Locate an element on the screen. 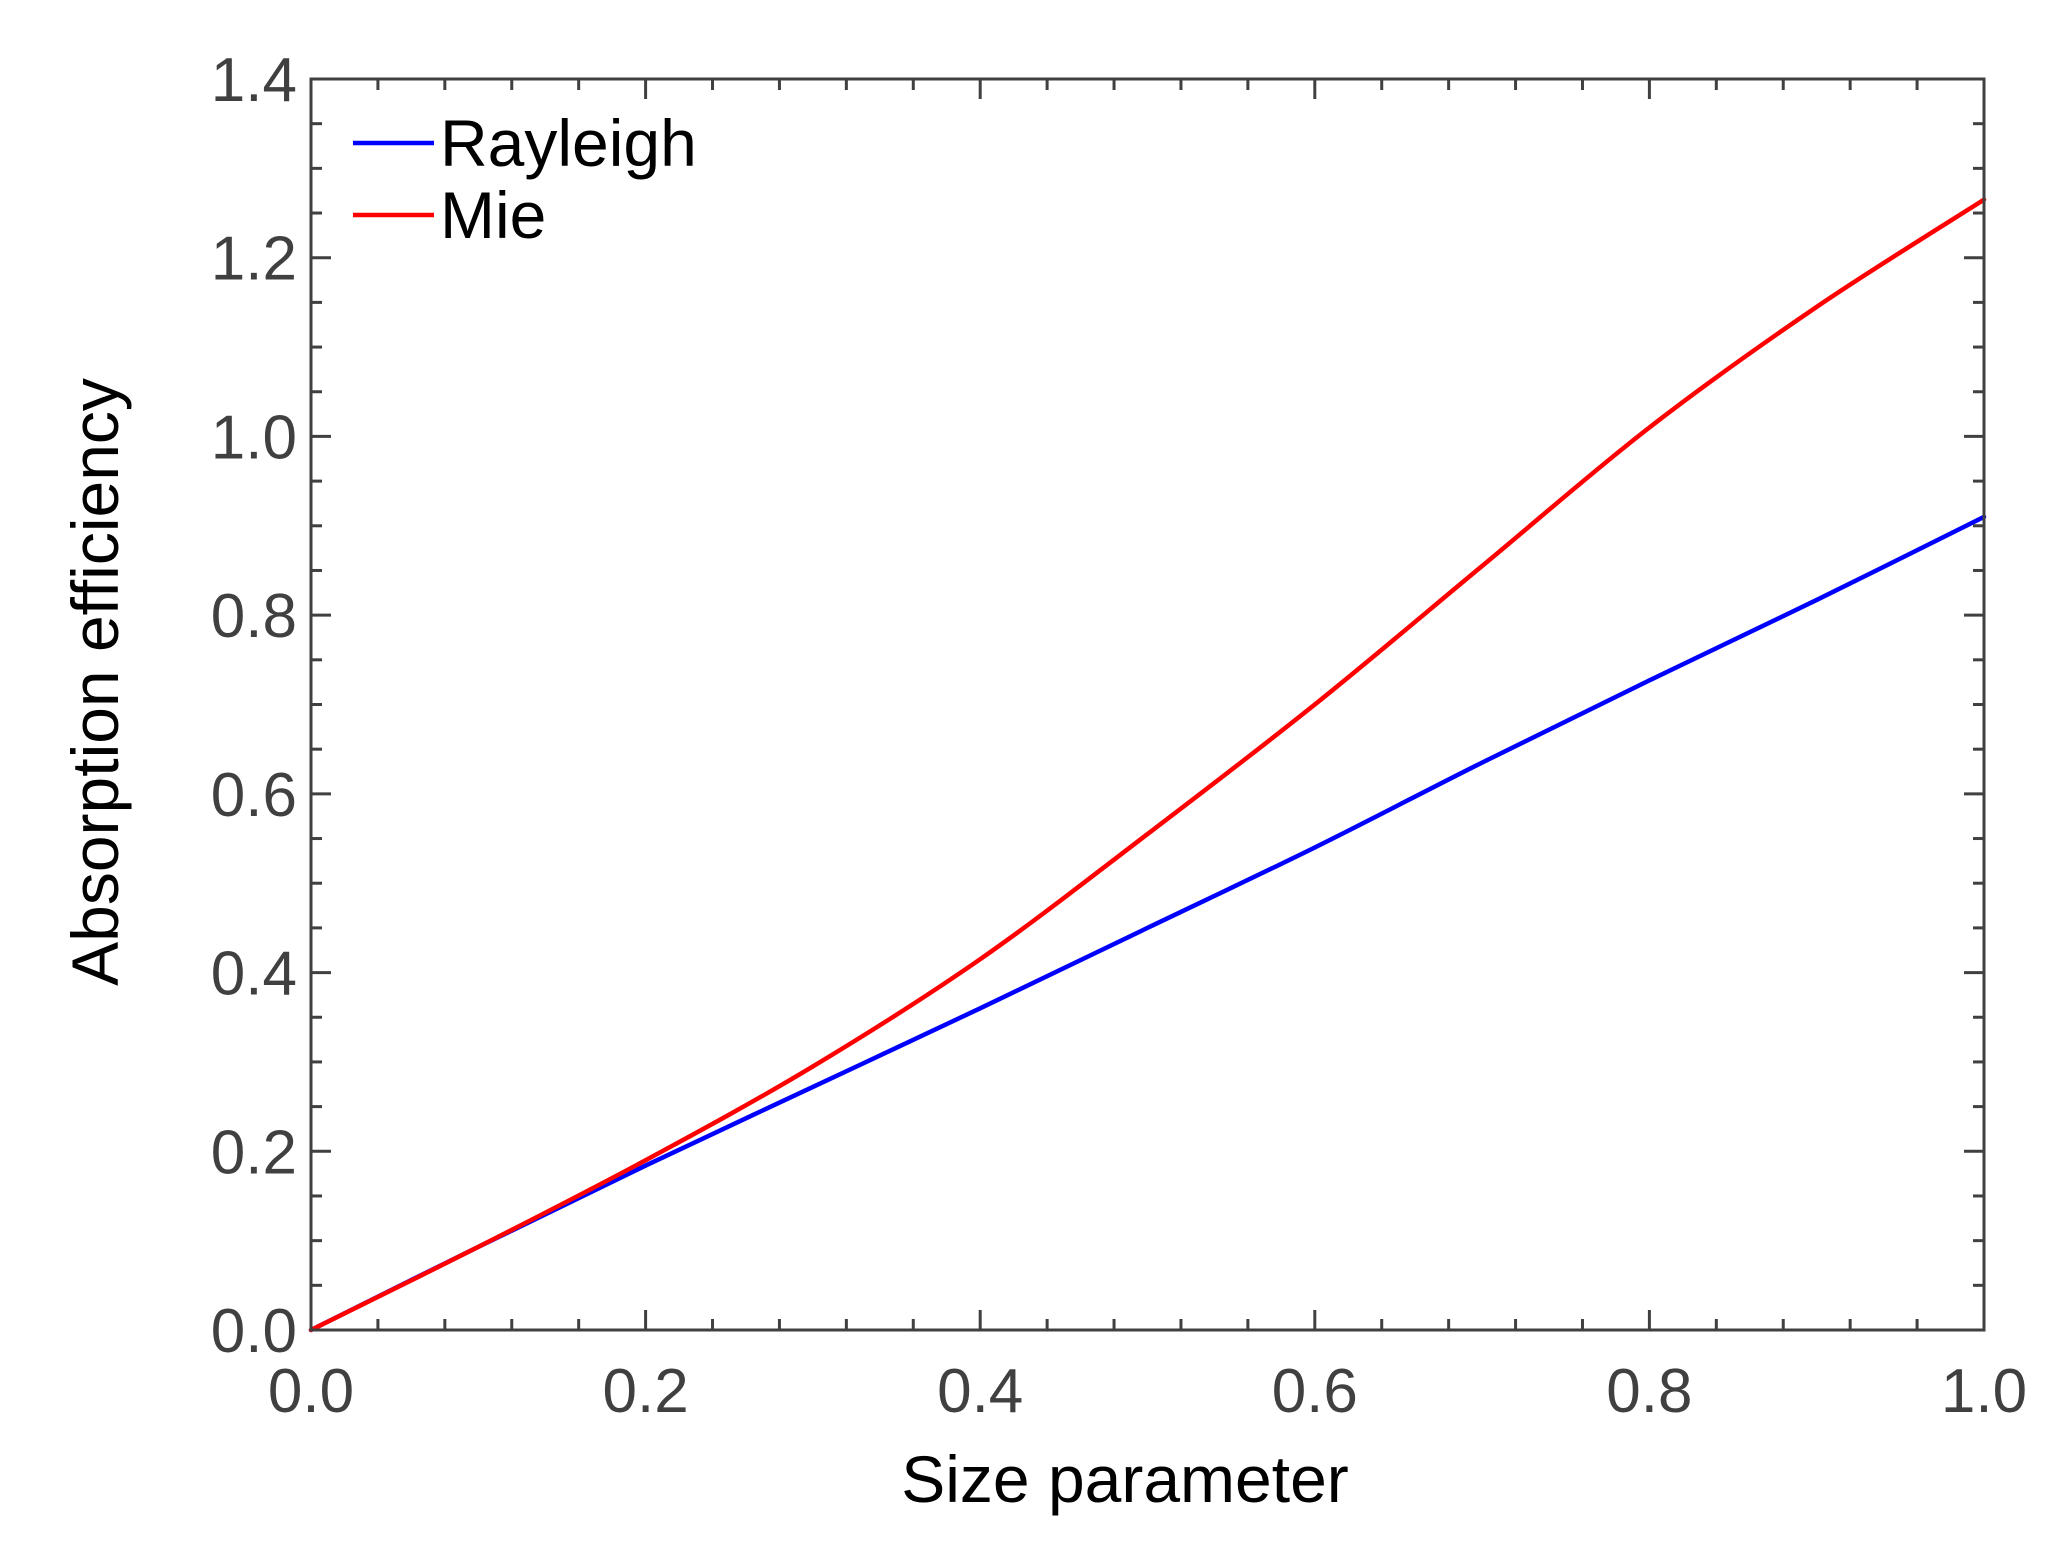  x-tick-label: 0.4 is located at coordinates (980, 1391).